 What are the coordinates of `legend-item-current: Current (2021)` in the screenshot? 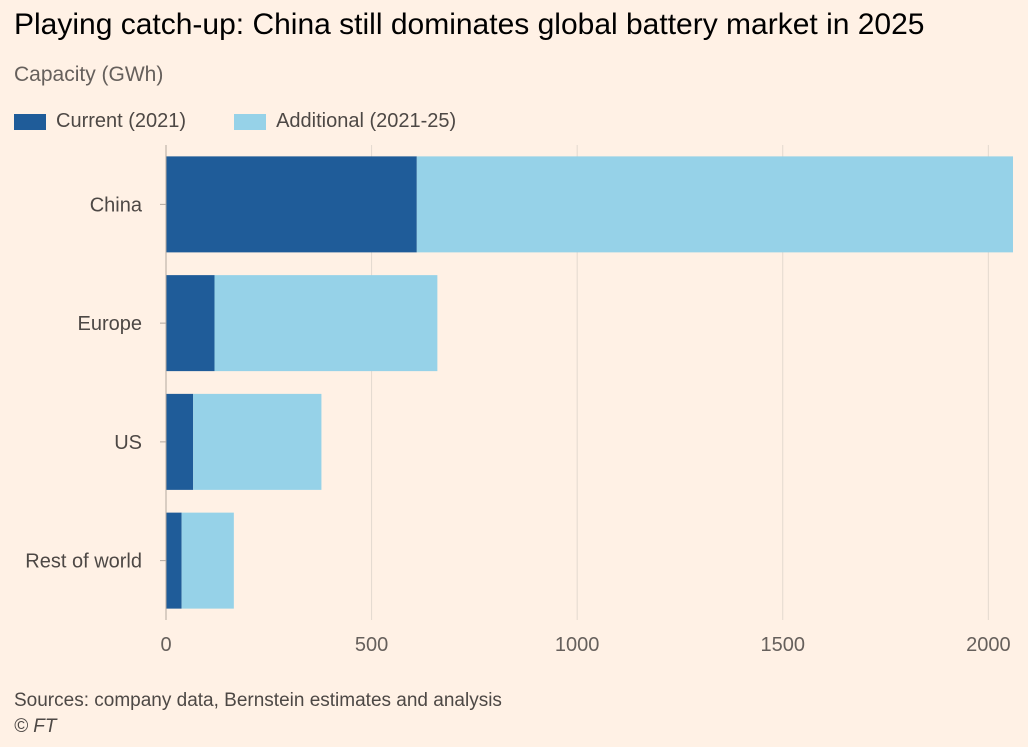 It's located at (100, 121).